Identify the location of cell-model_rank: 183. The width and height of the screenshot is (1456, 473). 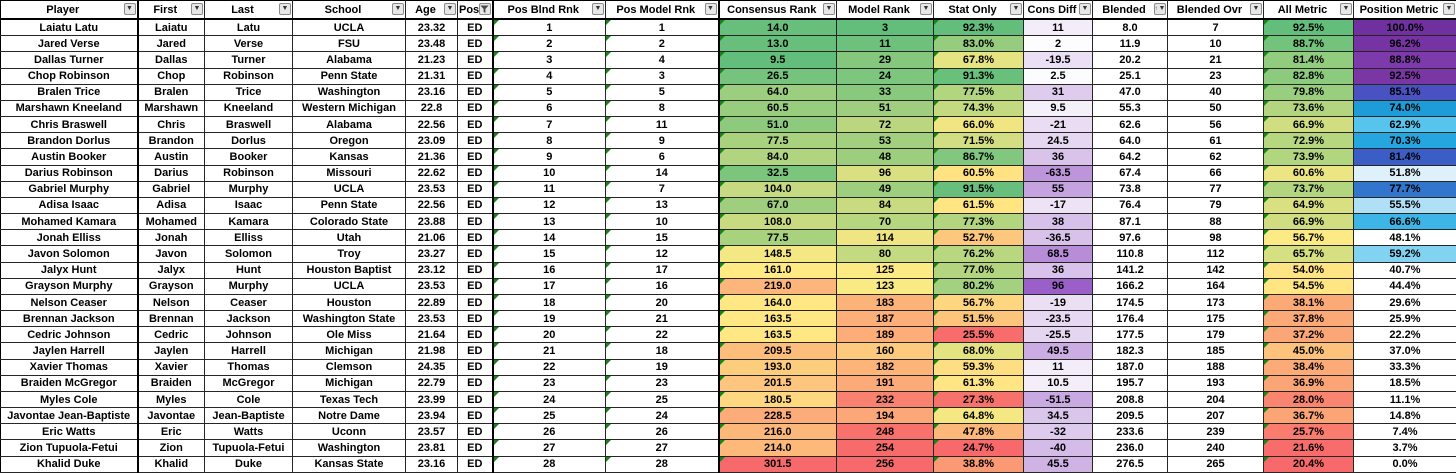
(885, 302).